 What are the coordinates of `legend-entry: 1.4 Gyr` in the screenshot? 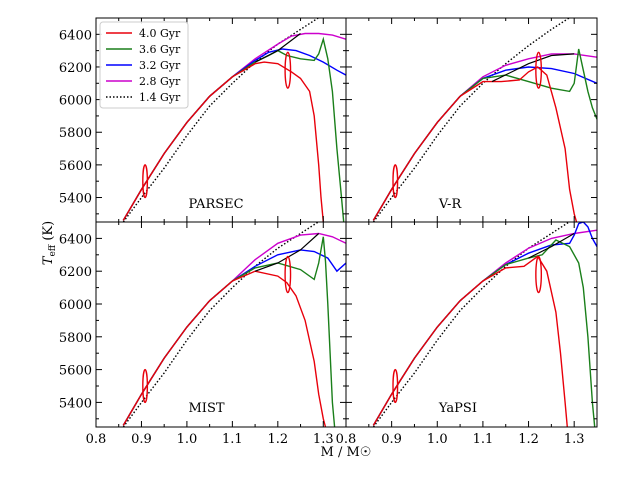 It's located at (160, 97).